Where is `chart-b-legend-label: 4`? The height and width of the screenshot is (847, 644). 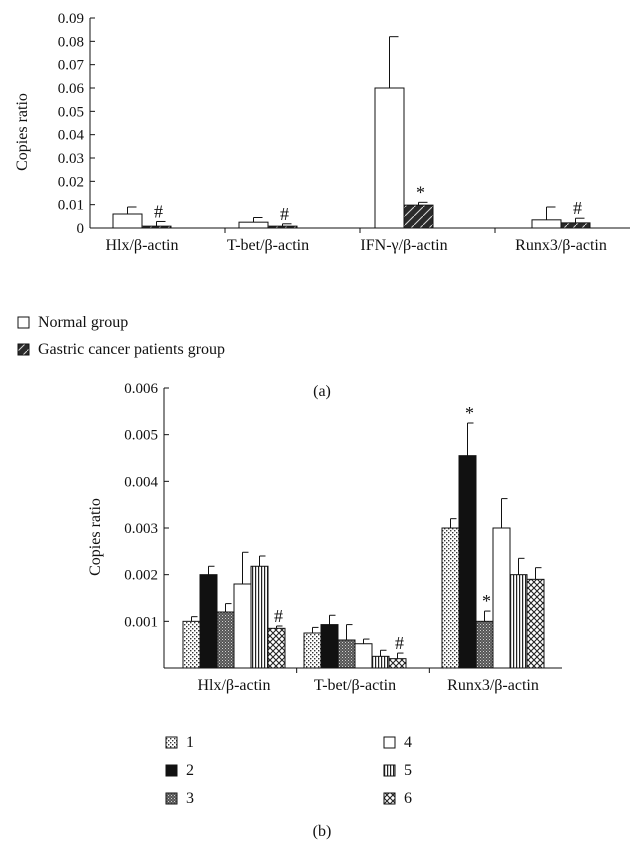
chart-b-legend-label: 4 is located at coordinates (408, 742).